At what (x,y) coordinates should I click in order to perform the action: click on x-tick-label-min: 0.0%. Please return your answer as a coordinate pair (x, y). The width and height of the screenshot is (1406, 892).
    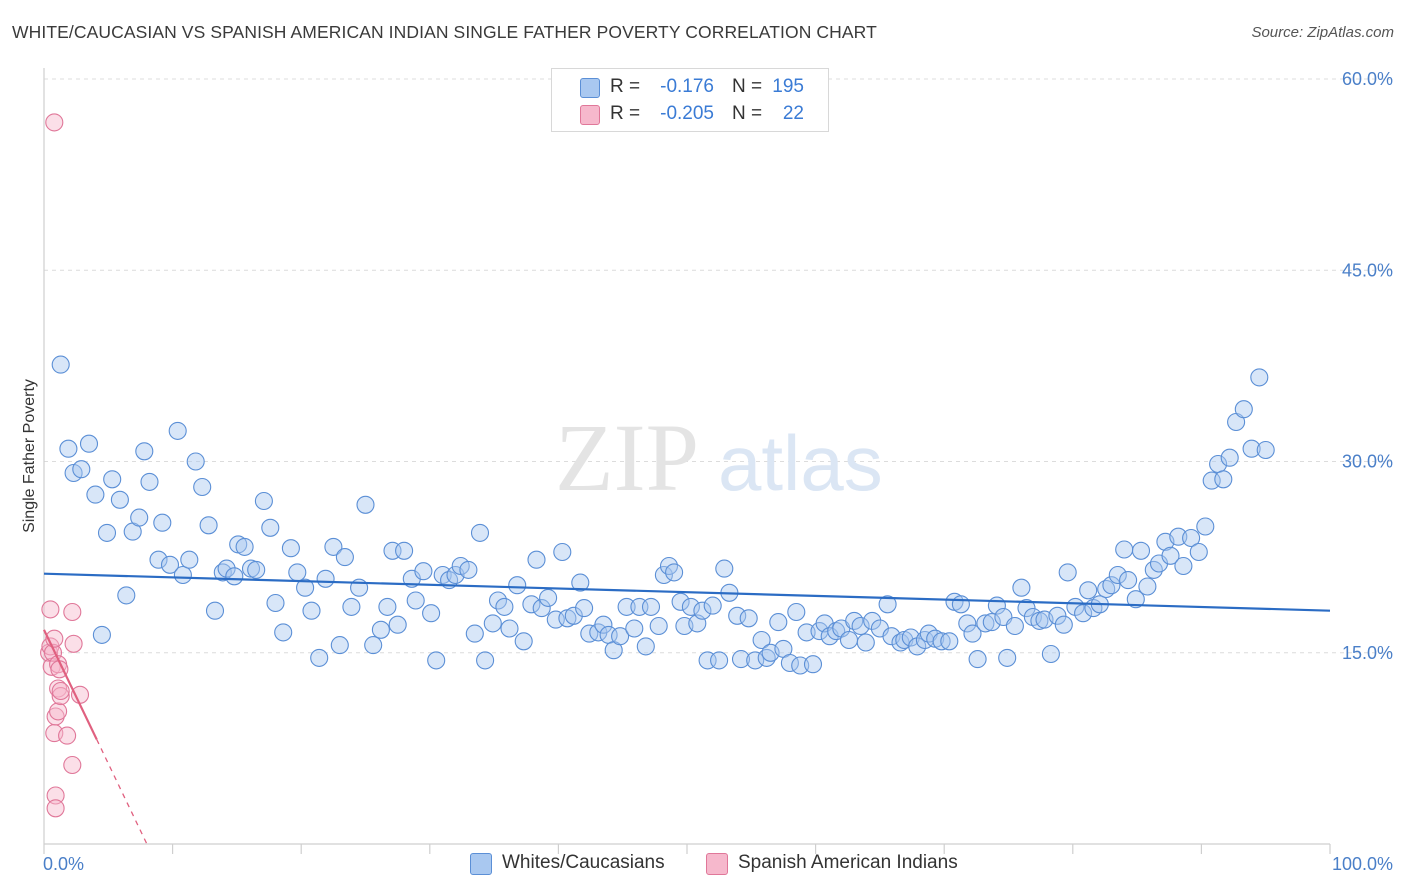
    Looking at the image, I should click on (63, 864).